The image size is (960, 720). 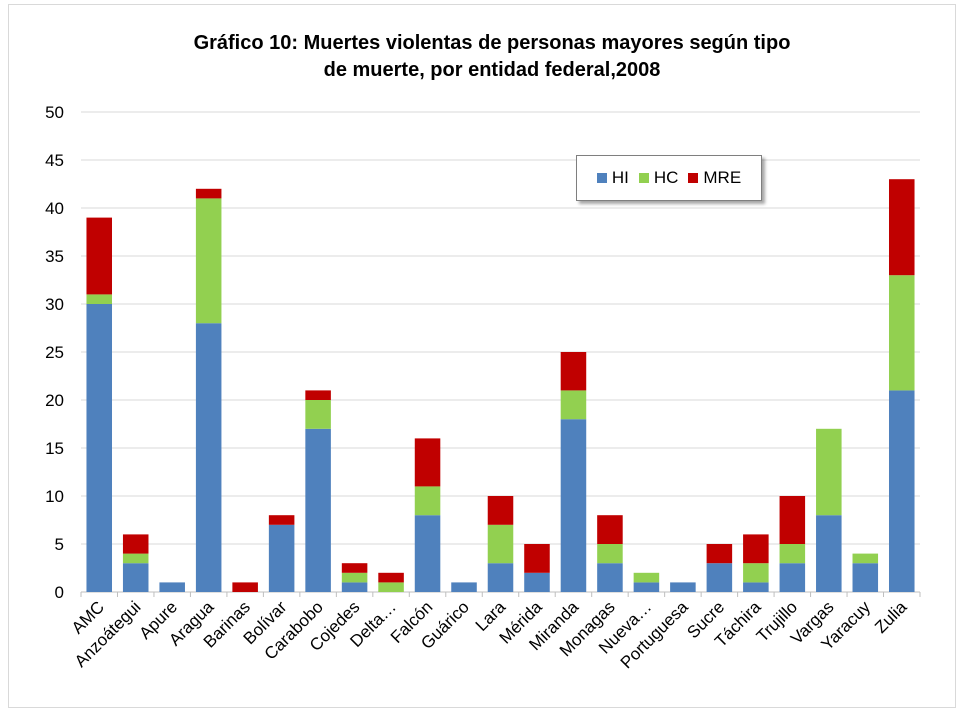 I want to click on y-tick-label: 40, so click(x=54, y=208).